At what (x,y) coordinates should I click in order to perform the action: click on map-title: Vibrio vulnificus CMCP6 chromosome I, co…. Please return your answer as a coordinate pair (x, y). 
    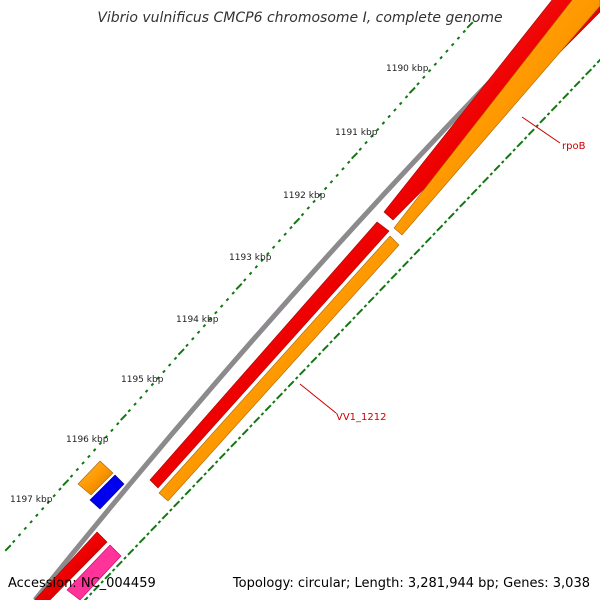
    Looking at the image, I should click on (300, 18).